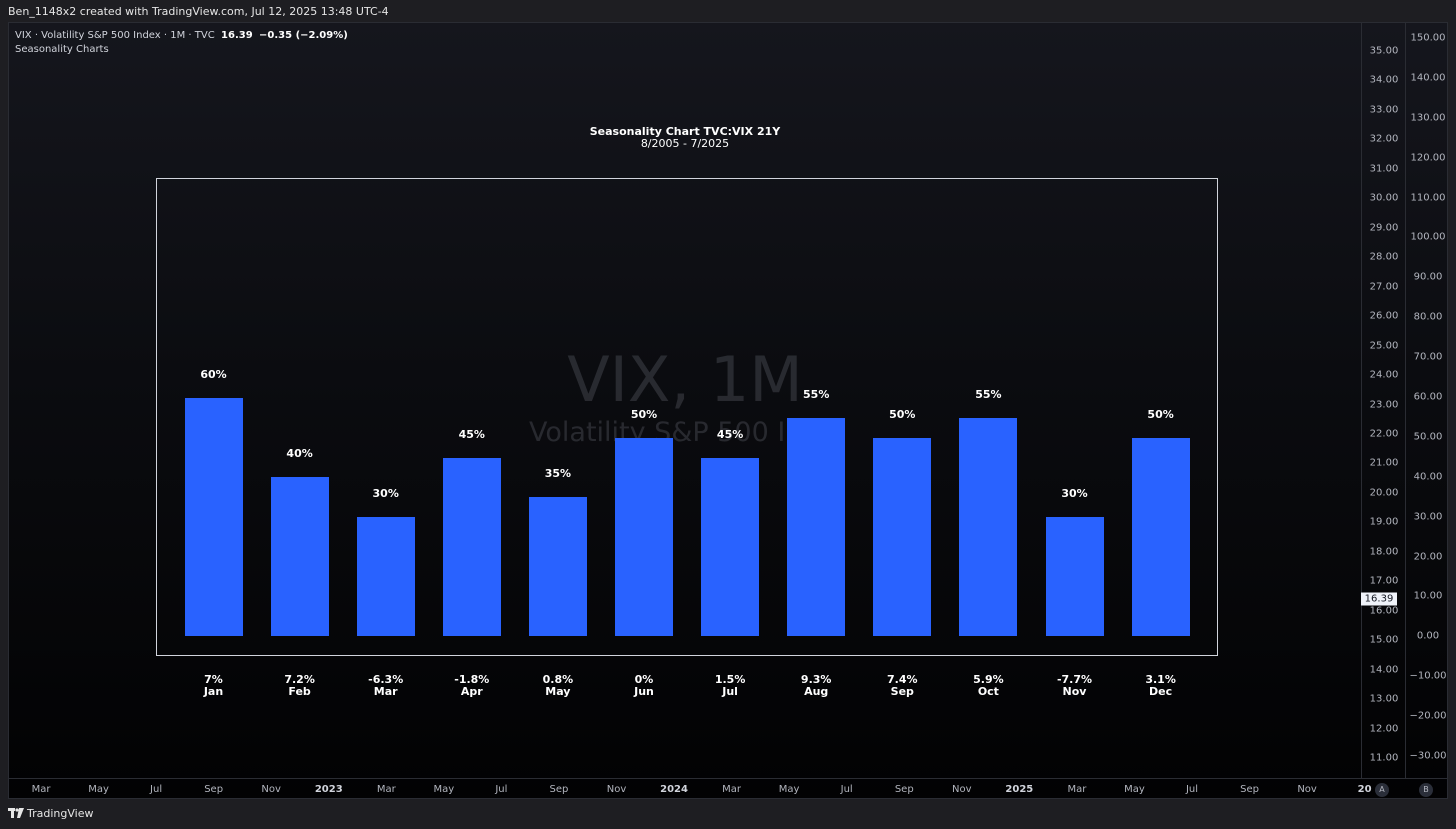 The width and height of the screenshot is (1456, 829). I want to click on avg-change-label: -7.7%, so click(1074, 679).